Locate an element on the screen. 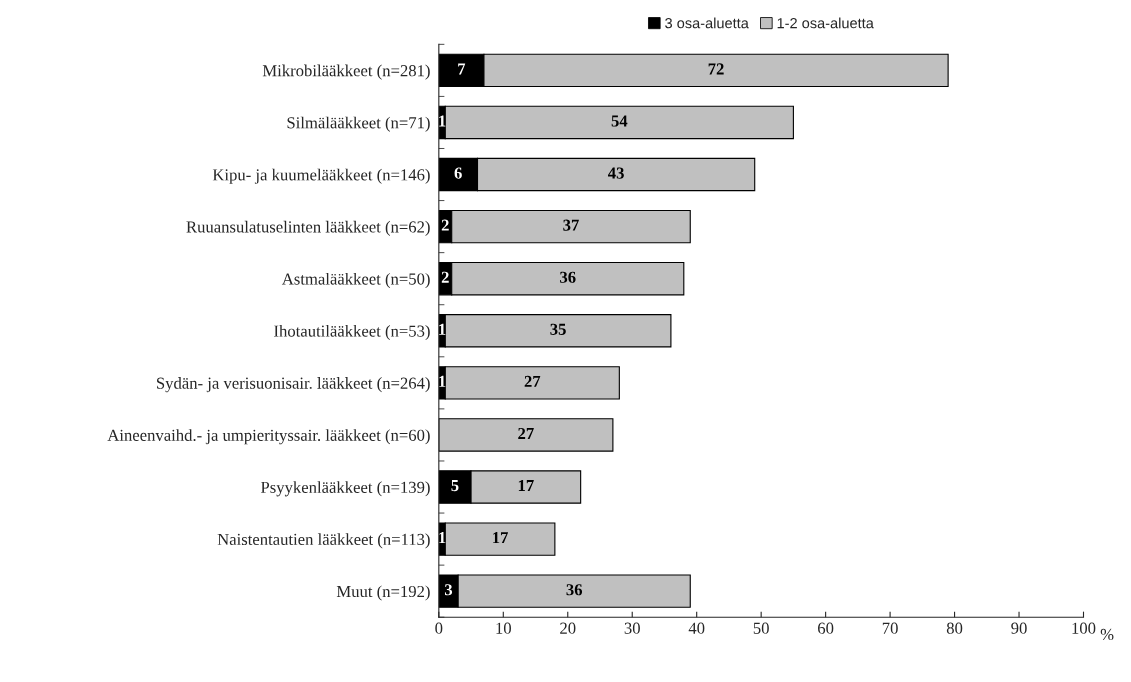 This screenshot has width=1131, height=682. x-tick-label: 80 is located at coordinates (954, 628).